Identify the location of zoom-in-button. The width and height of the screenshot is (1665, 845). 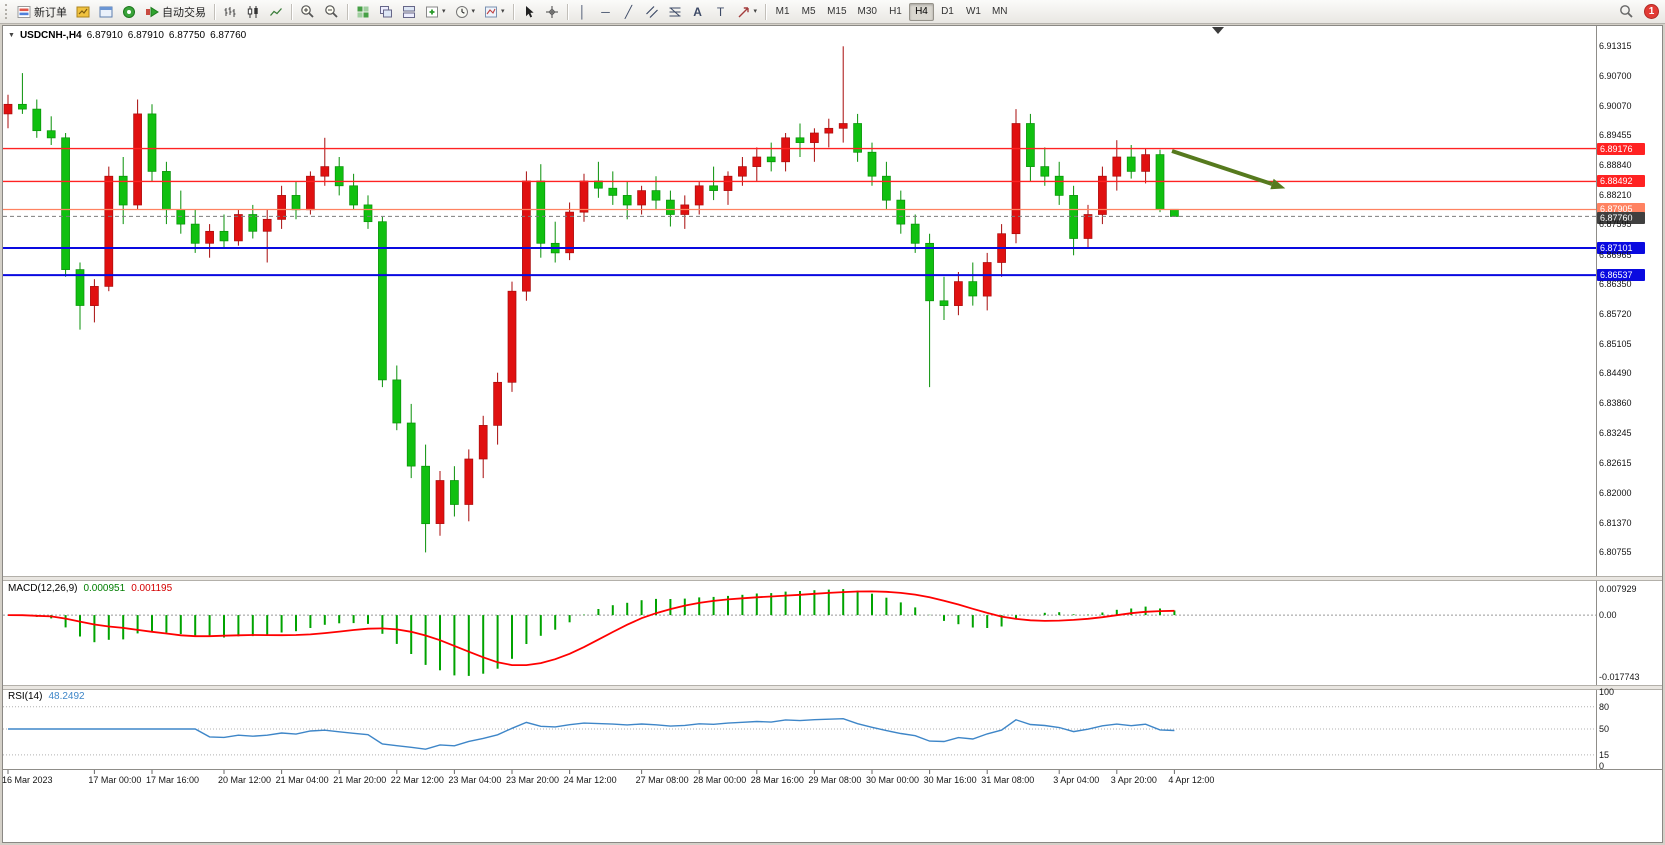
(307, 12).